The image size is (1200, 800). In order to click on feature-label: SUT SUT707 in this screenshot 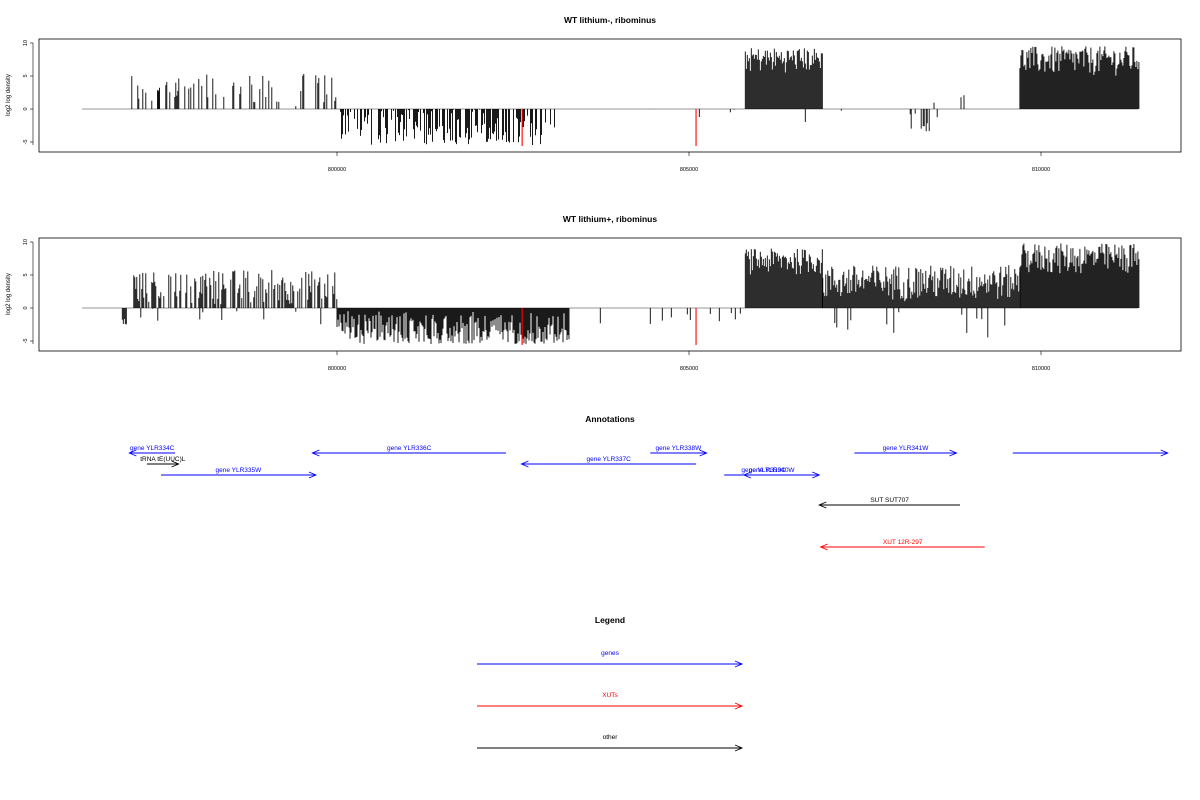, I will do `click(889, 500)`.